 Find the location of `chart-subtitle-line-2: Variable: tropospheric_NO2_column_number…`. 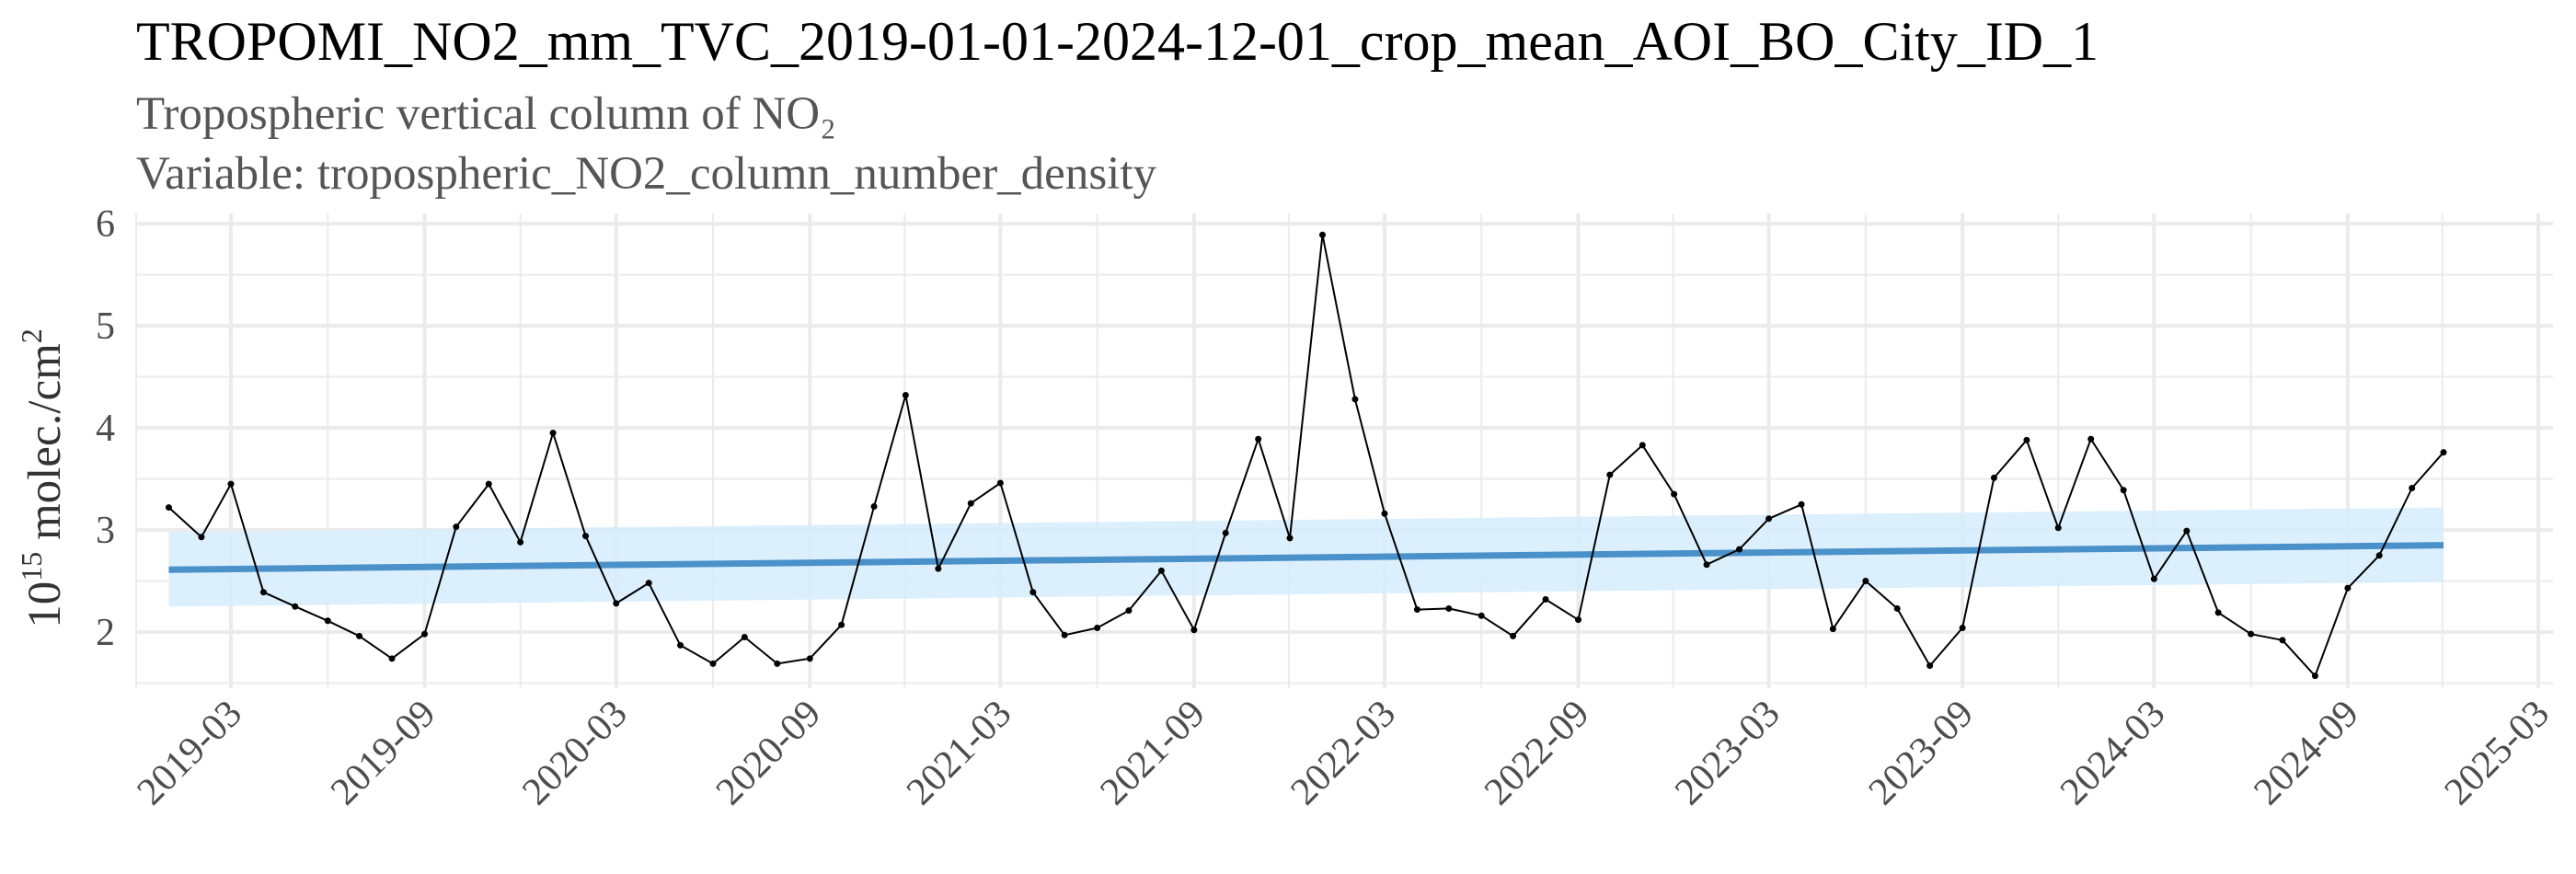

chart-subtitle-line-2: Variable: tropospheric_NO2_column_number… is located at coordinates (646, 174).